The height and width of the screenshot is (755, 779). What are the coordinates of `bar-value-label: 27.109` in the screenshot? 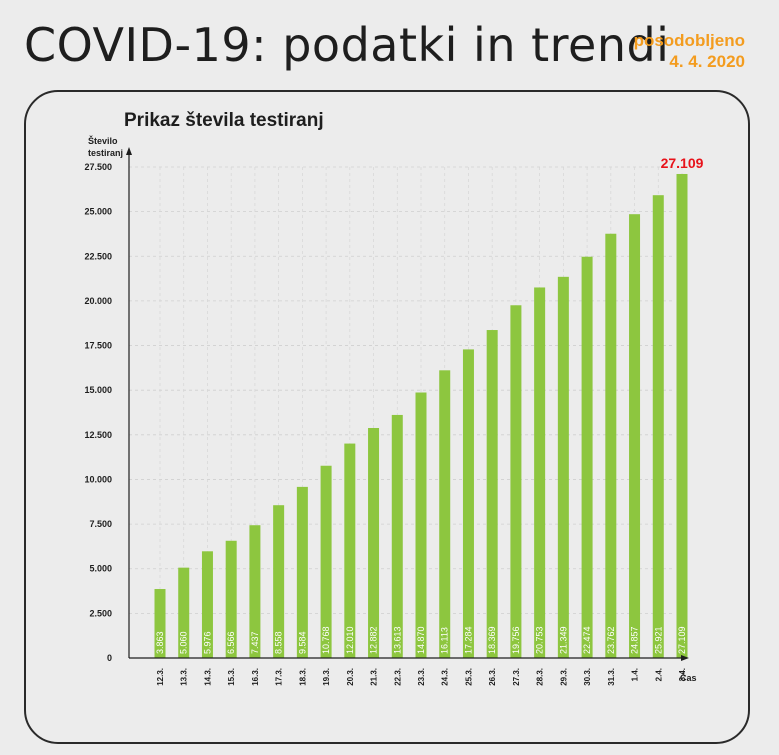 It's located at (682, 640).